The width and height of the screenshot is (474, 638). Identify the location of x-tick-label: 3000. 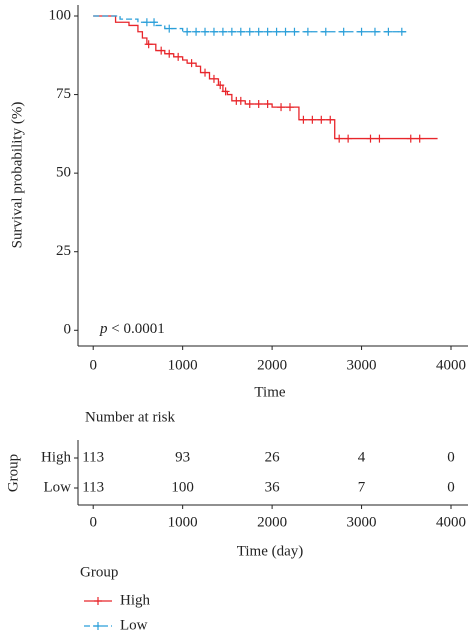
(362, 365).